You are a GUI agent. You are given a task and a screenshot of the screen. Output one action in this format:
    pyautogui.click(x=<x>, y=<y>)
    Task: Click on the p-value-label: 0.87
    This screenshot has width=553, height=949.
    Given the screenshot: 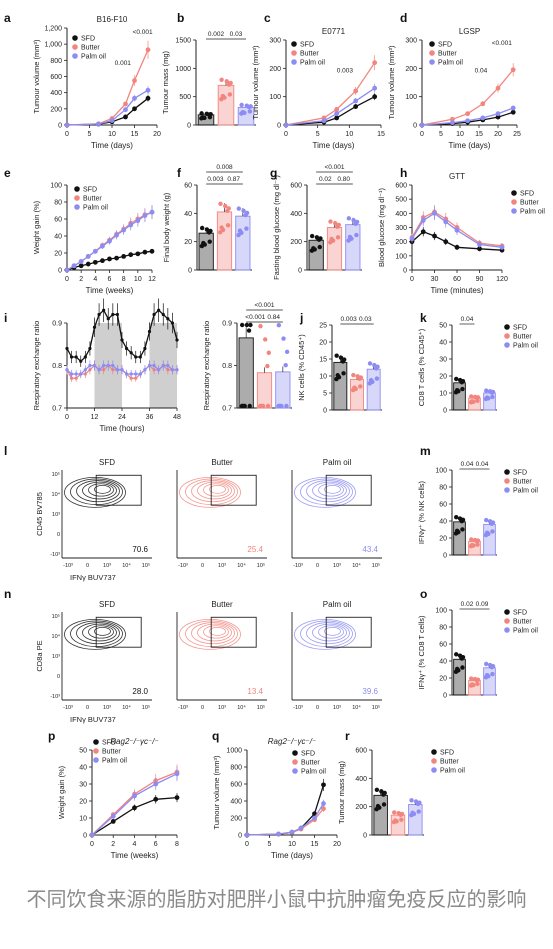 What is the action you would take?
    pyautogui.click(x=233, y=179)
    